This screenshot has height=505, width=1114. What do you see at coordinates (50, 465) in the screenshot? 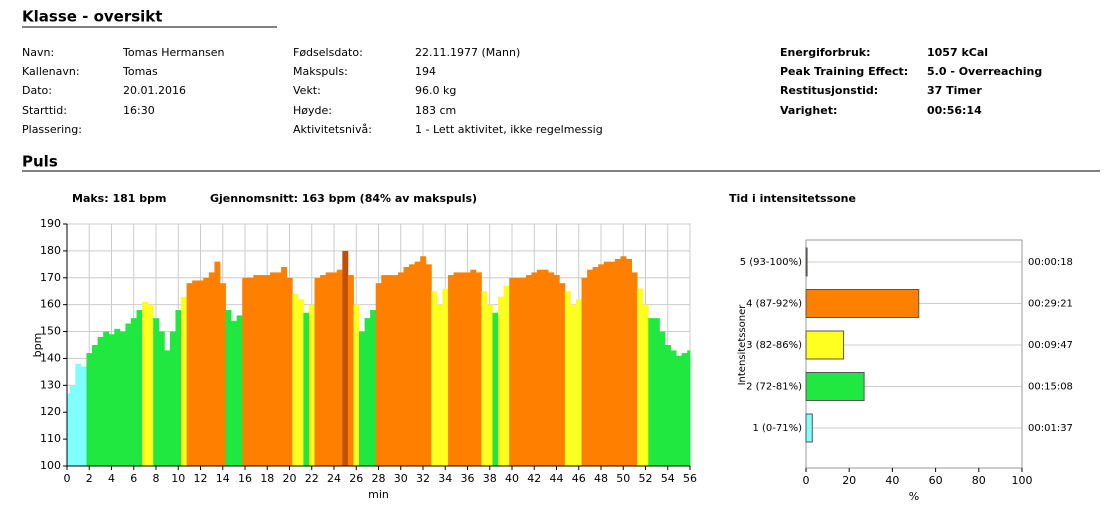
I see `y-tick-label: 100` at bounding box center [50, 465].